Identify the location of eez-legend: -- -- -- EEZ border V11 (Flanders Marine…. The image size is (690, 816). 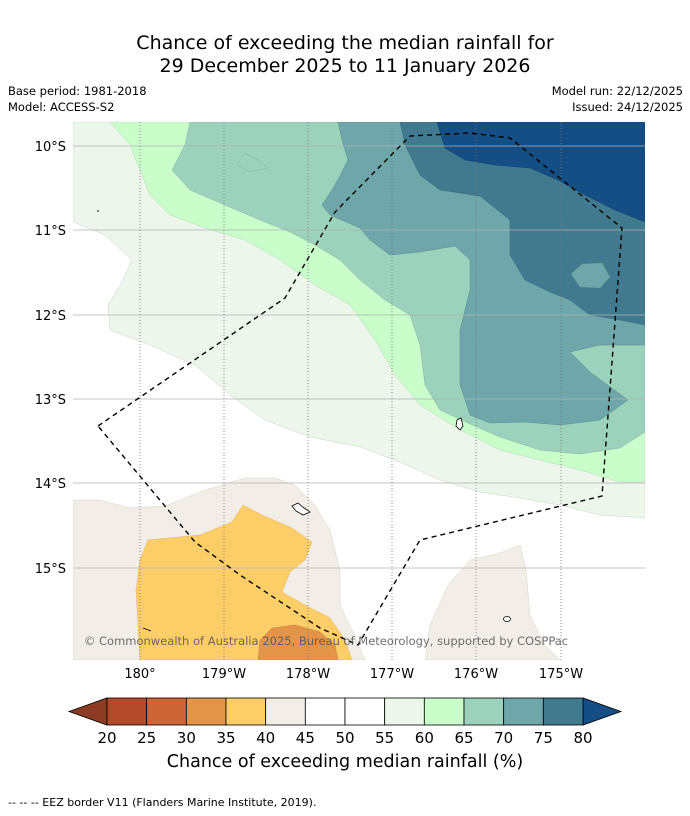
(162, 802).